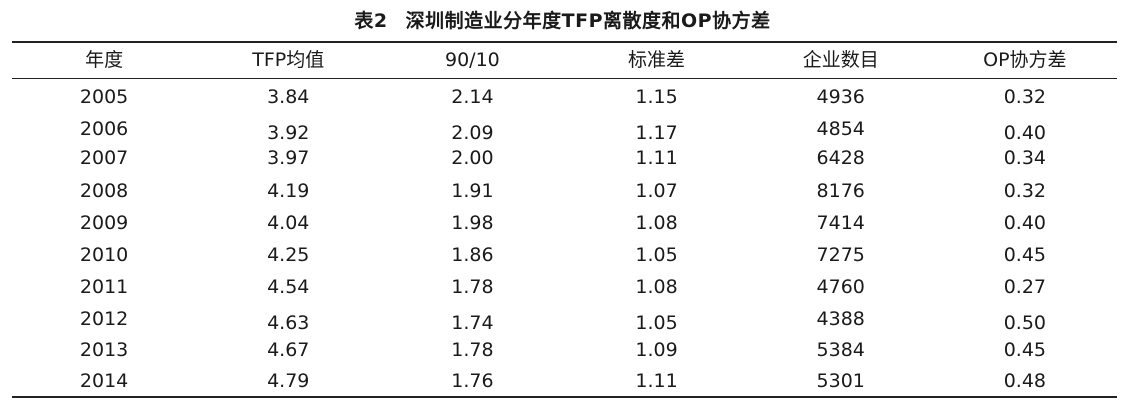 The height and width of the screenshot is (414, 1125). Describe the element at coordinates (472, 97) in the screenshot. I see `cell-90-10: 2.14` at that location.